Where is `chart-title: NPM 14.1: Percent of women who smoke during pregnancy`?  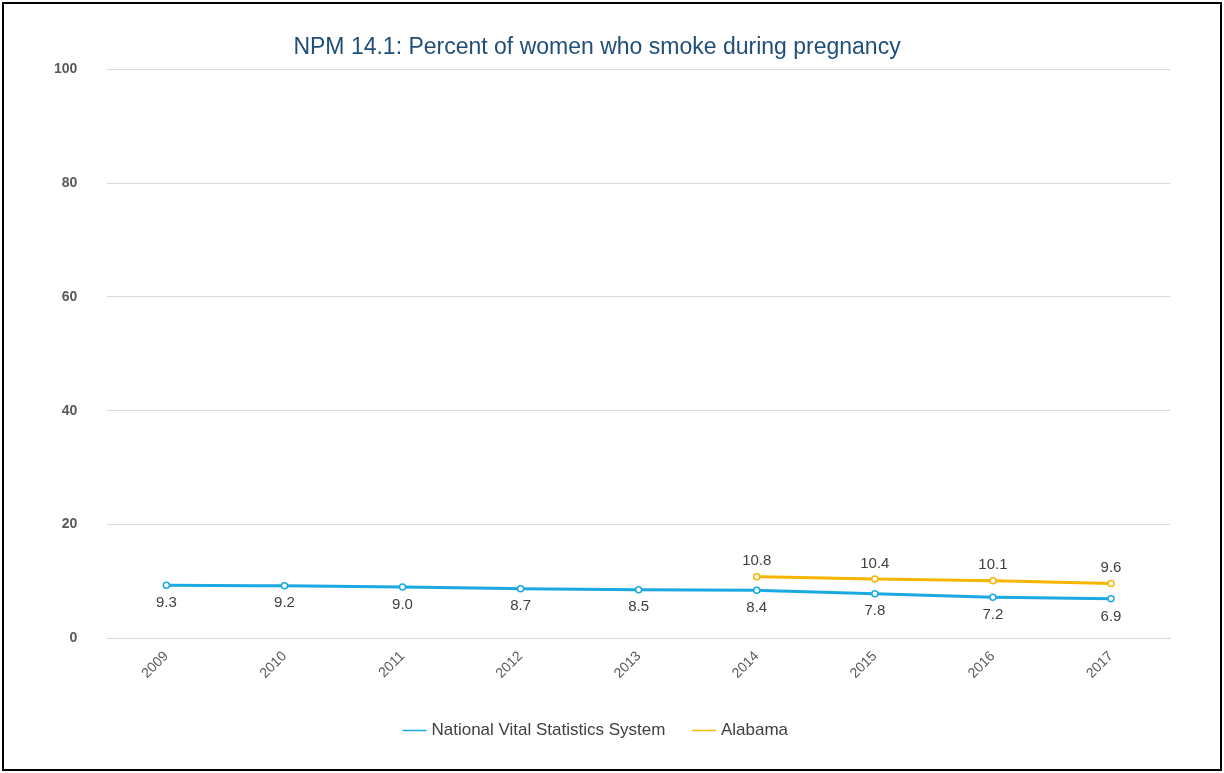
chart-title: NPM 14.1: Percent of women who smoke during pregnancy is located at coordinates (597, 46).